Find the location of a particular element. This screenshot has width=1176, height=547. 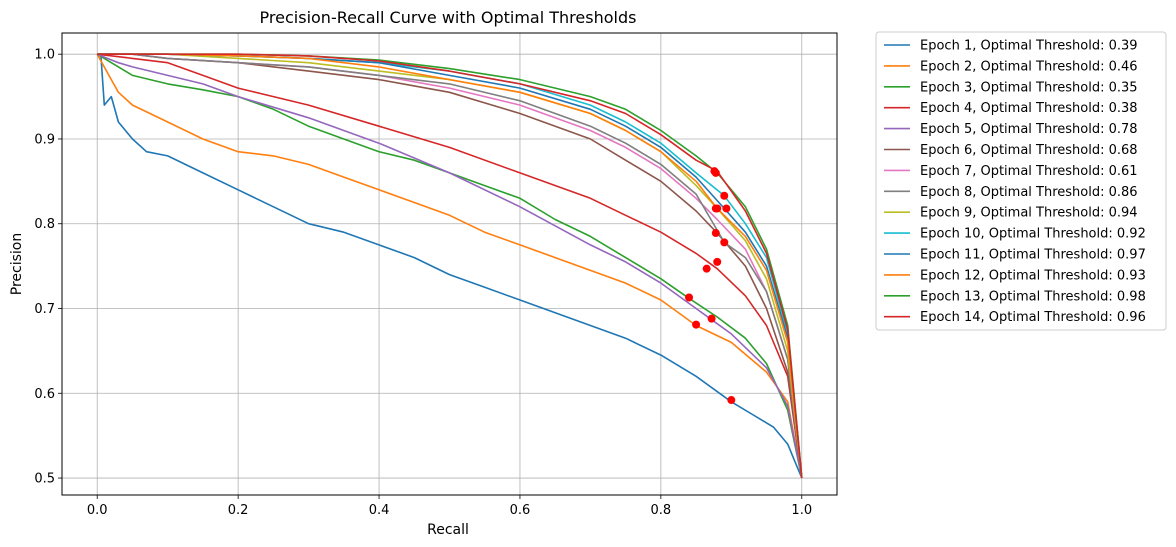

y-tick-label: 0.6 is located at coordinates (44, 394).